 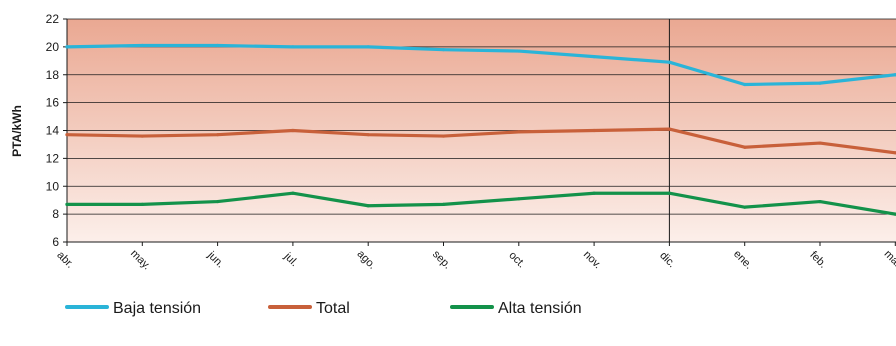 I want to click on x-tick-label: jun., so click(x=215, y=260).